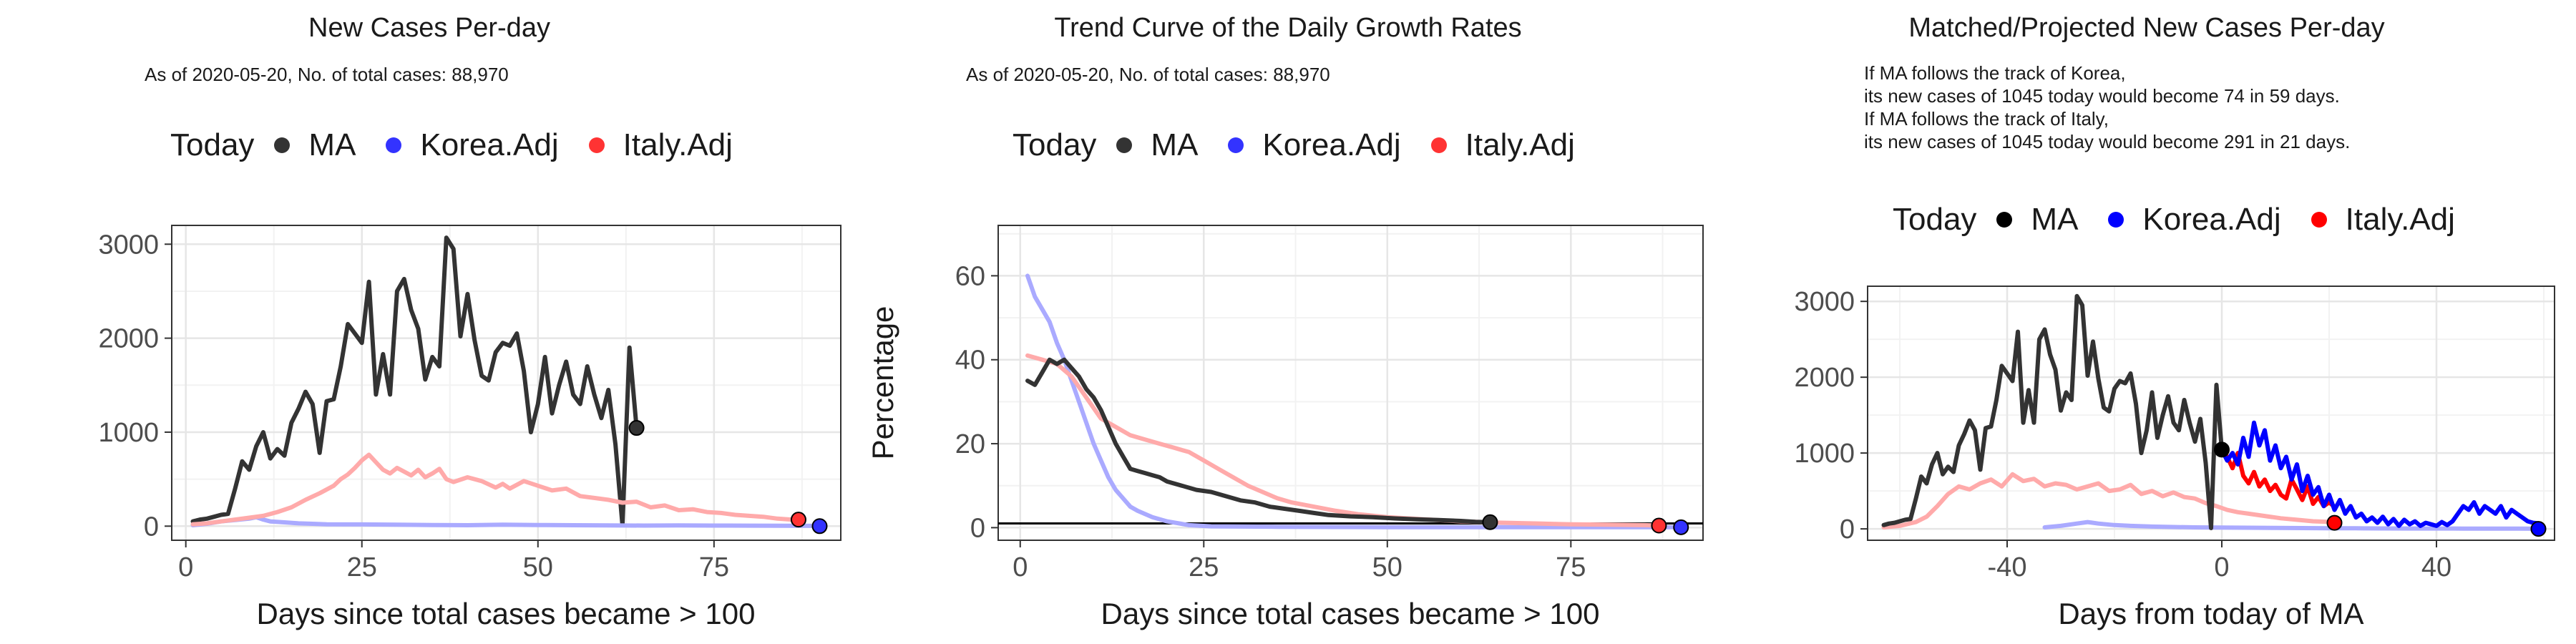 This screenshot has height=644, width=2576. What do you see at coordinates (970, 276) in the screenshot?
I see `y-tick-label: 60` at bounding box center [970, 276].